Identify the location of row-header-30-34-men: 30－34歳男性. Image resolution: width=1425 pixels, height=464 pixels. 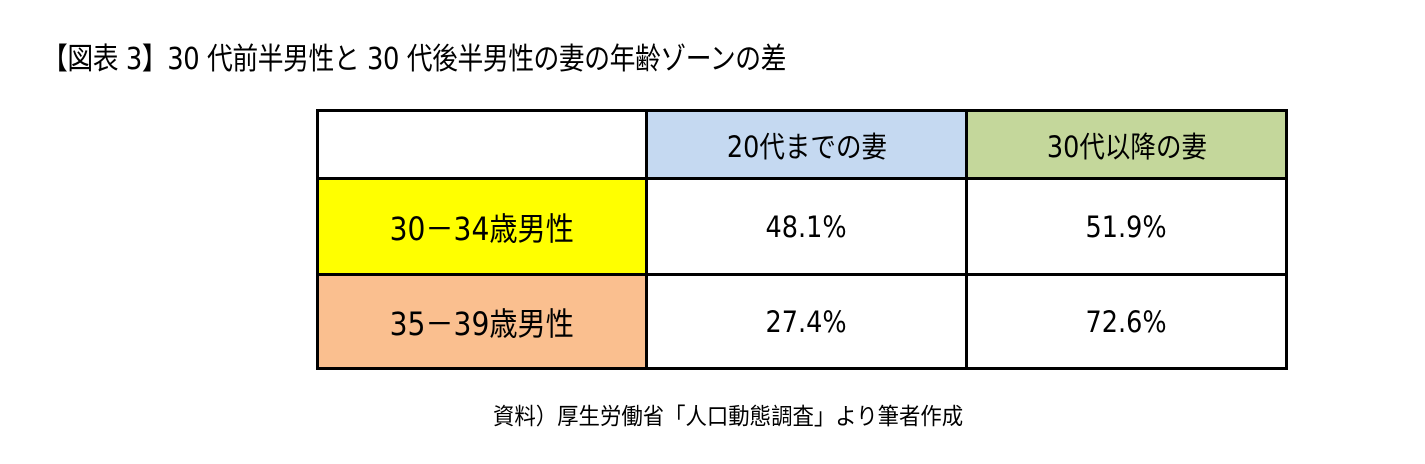
(482, 226).